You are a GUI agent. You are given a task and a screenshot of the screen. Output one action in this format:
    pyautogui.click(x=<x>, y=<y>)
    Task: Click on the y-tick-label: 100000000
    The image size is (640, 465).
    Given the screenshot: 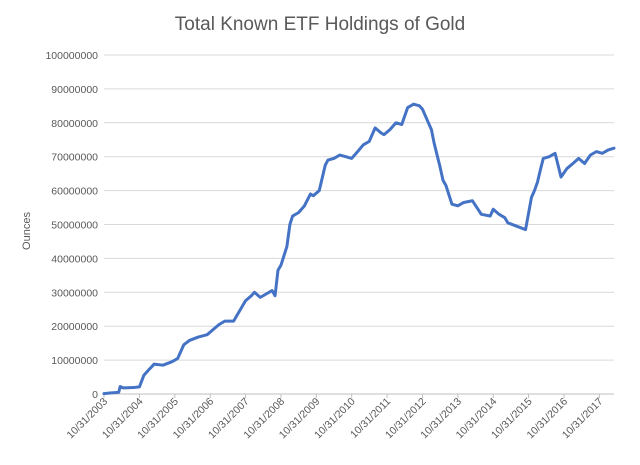 What is the action you would take?
    pyautogui.click(x=71, y=56)
    